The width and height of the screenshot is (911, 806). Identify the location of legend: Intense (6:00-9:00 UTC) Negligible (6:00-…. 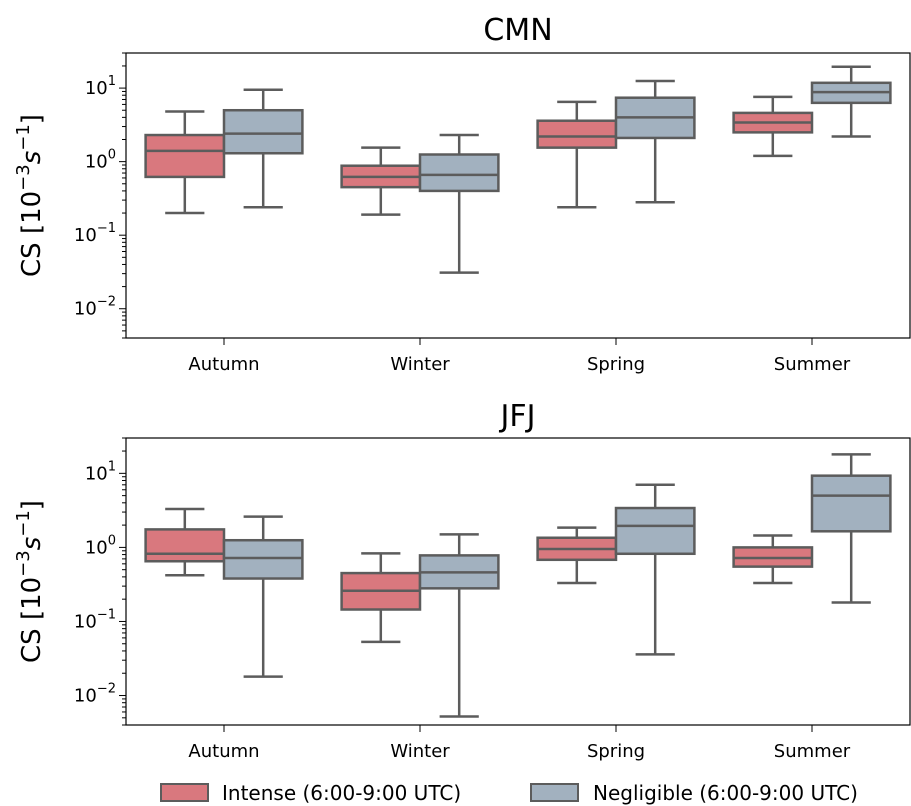
(509, 793).